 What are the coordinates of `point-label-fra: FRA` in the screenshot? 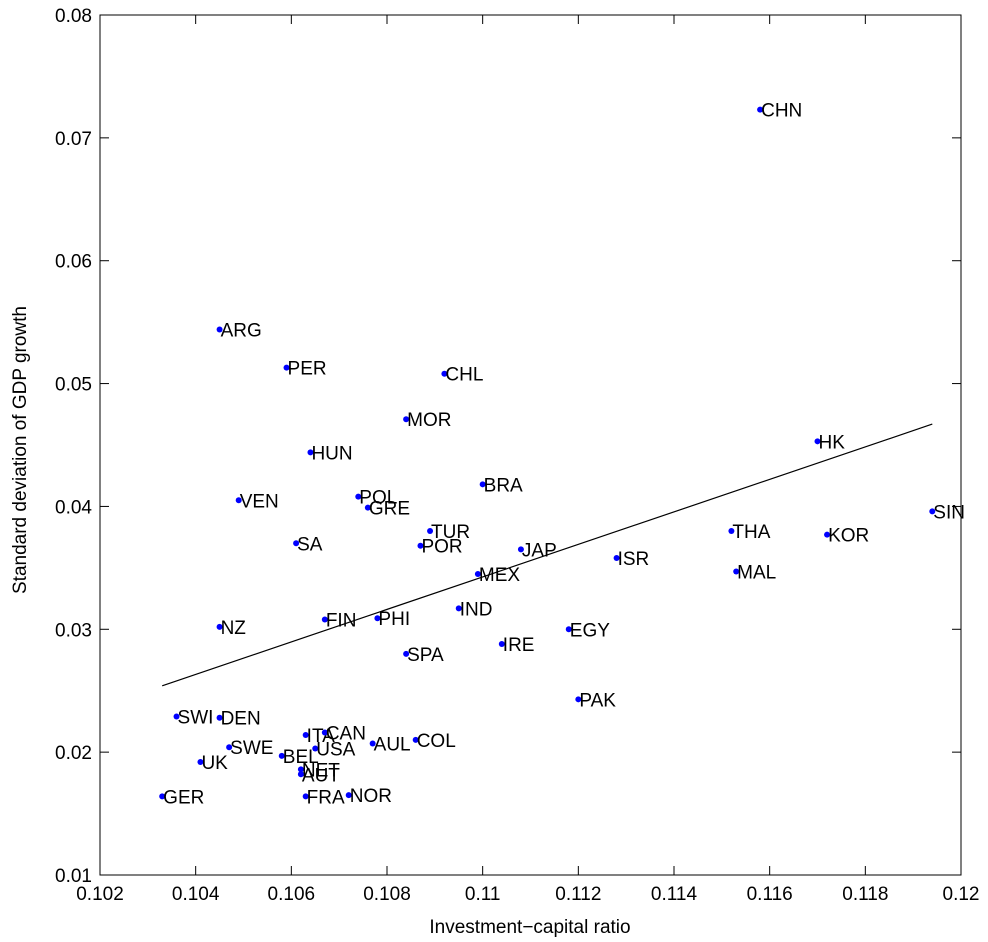 It's located at (326, 797).